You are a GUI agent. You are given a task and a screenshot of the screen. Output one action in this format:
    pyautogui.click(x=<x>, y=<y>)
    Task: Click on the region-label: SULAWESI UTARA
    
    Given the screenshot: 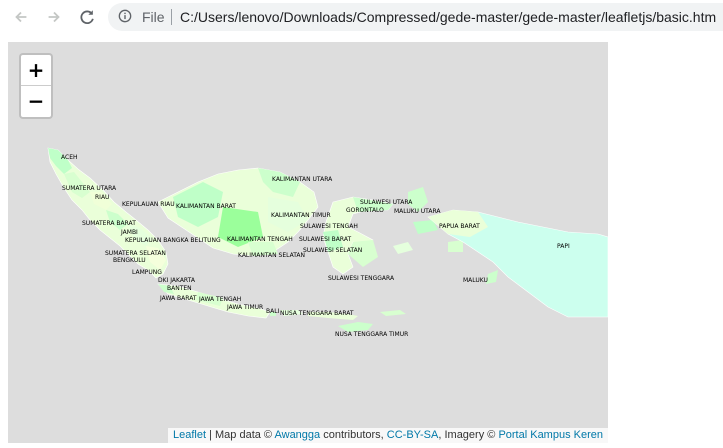 What is the action you would take?
    pyautogui.click(x=386, y=202)
    